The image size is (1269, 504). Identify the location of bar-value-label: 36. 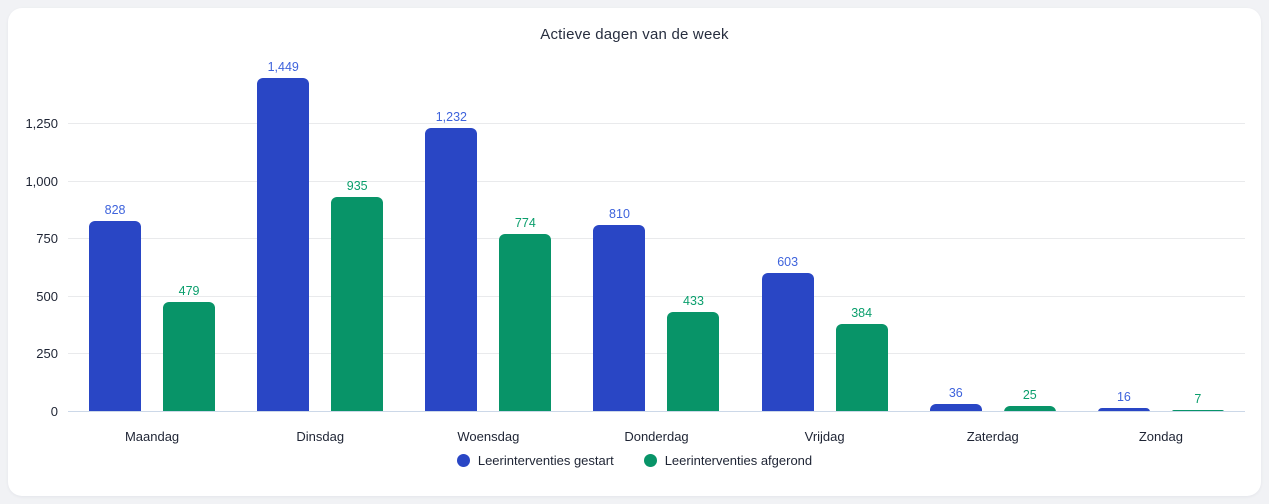
(955, 392).